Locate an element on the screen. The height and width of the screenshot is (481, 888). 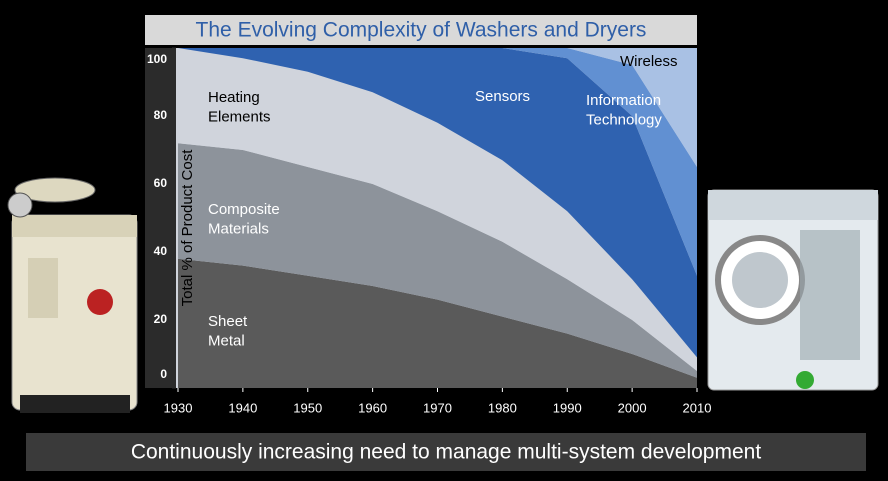
series-label: Wireless is located at coordinates (649, 61).